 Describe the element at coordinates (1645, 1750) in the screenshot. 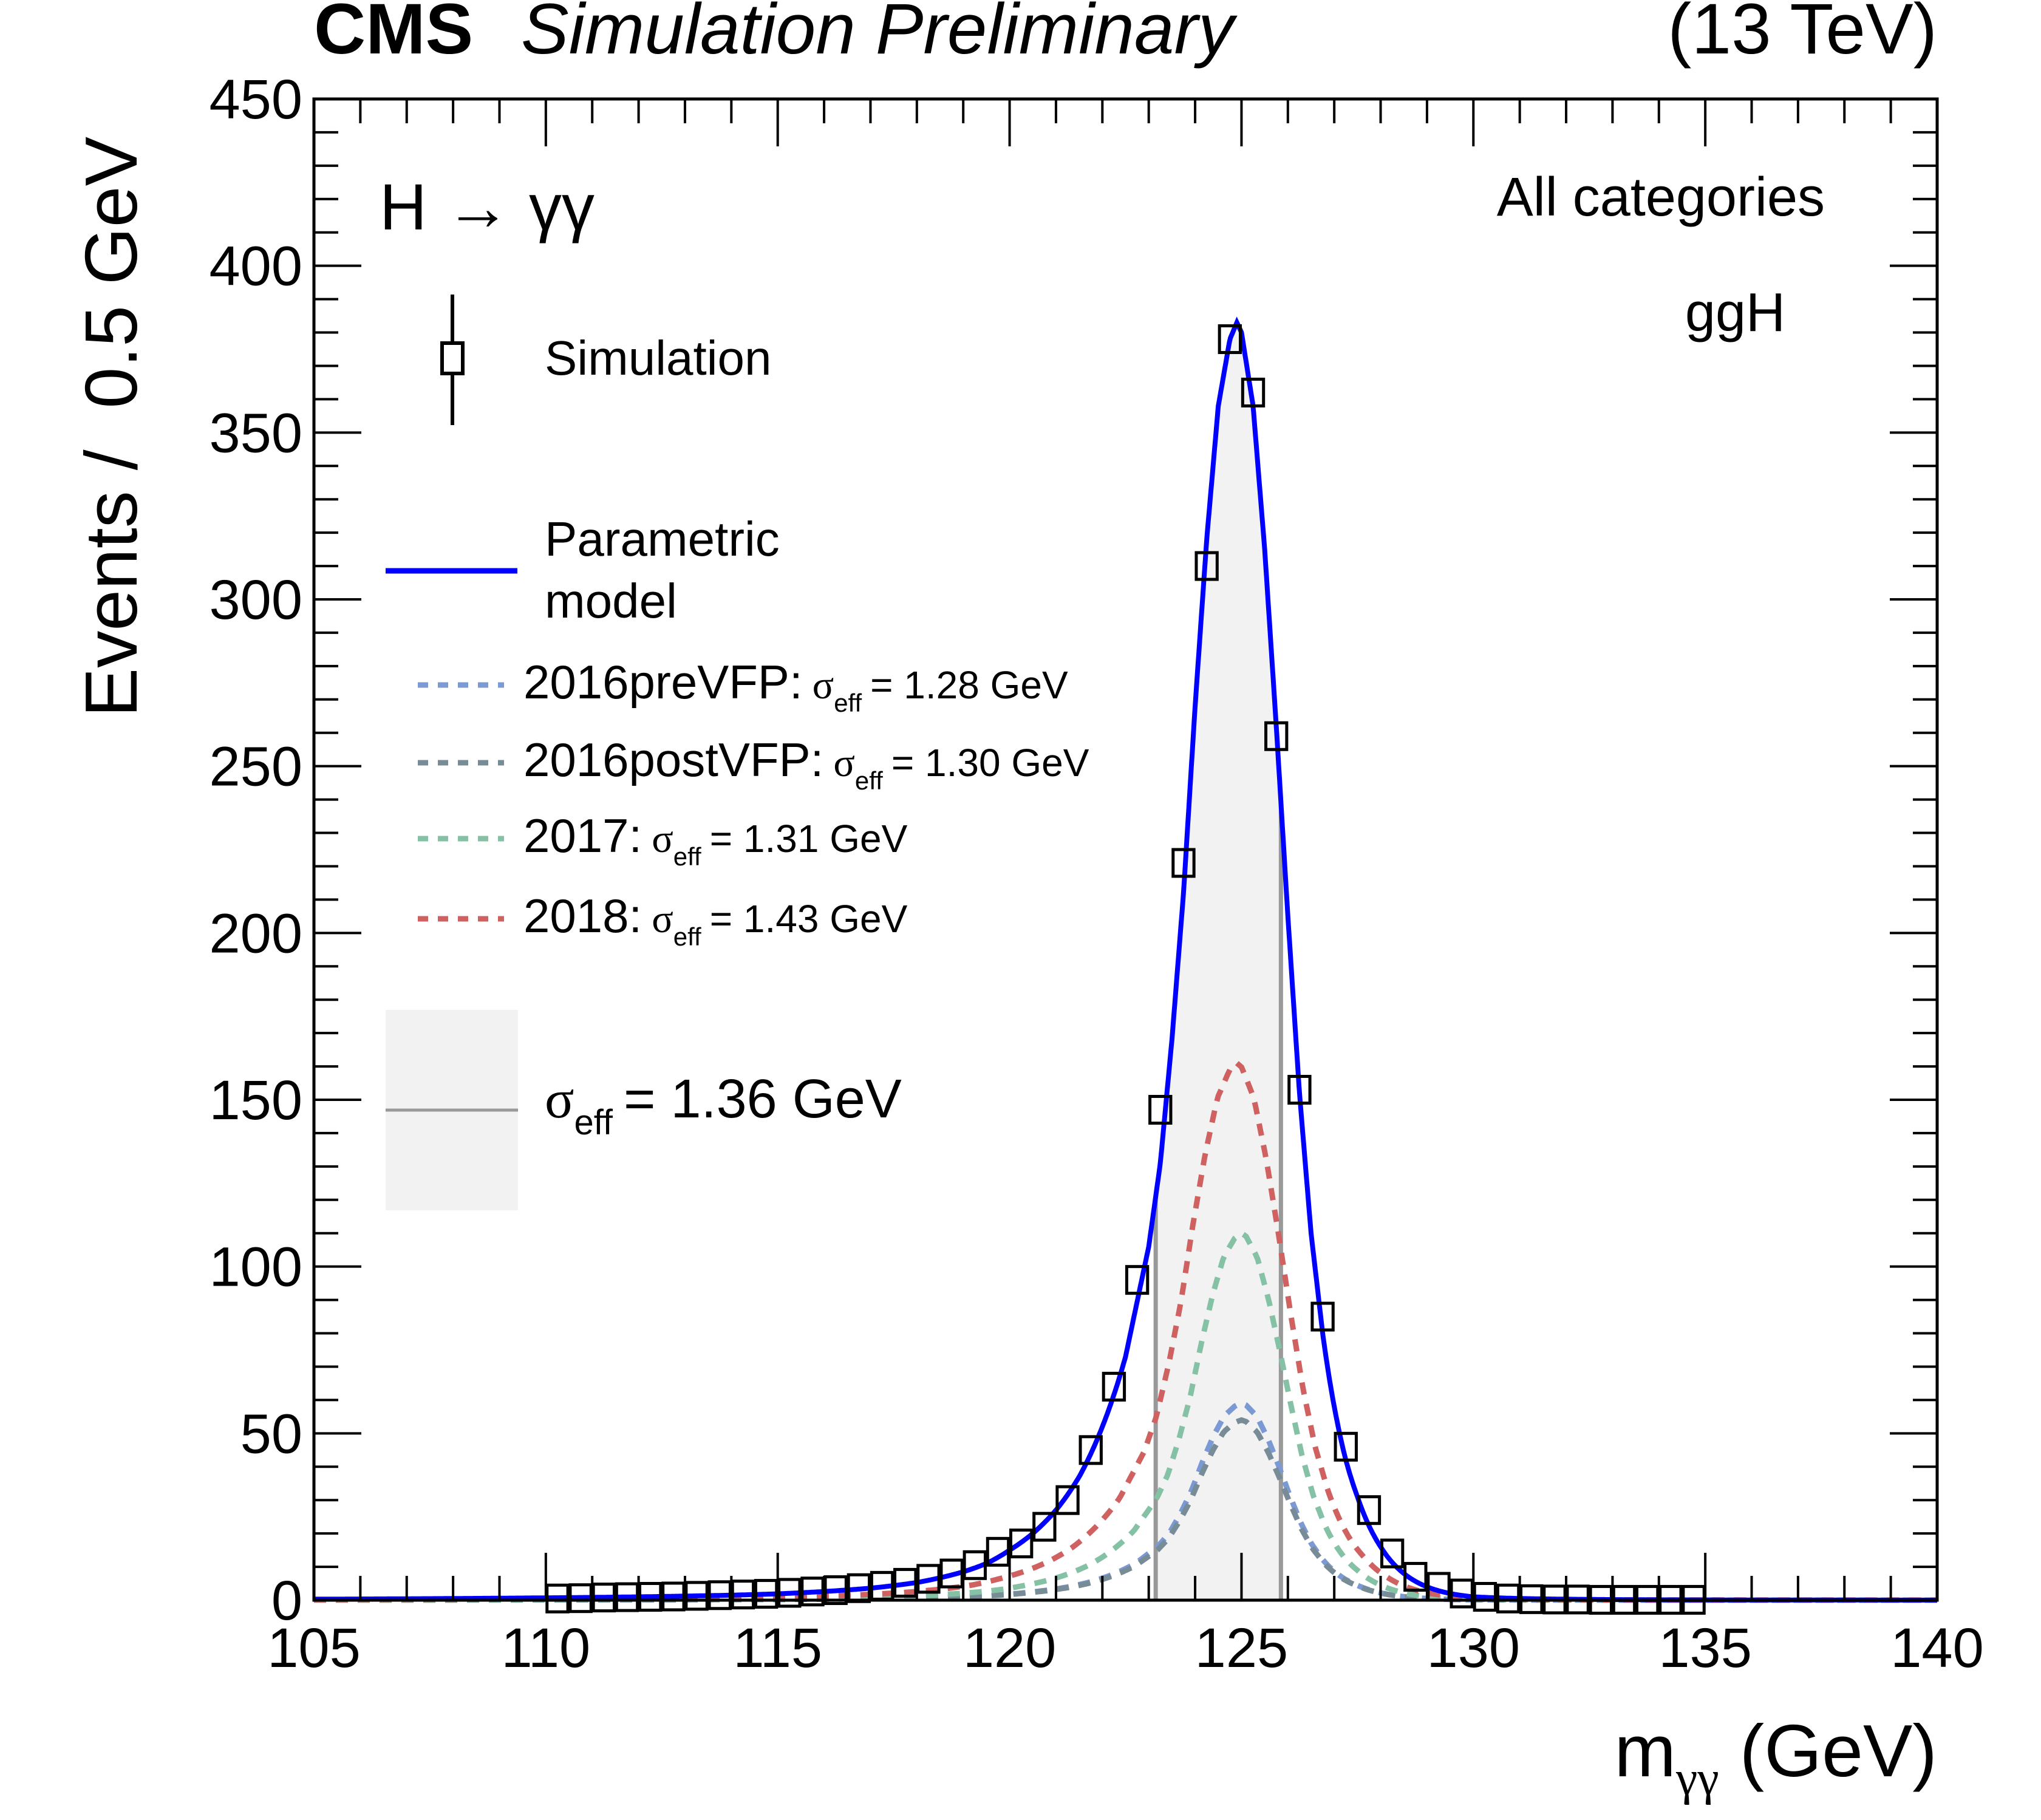

I see `x-axis-title-main: m` at that location.